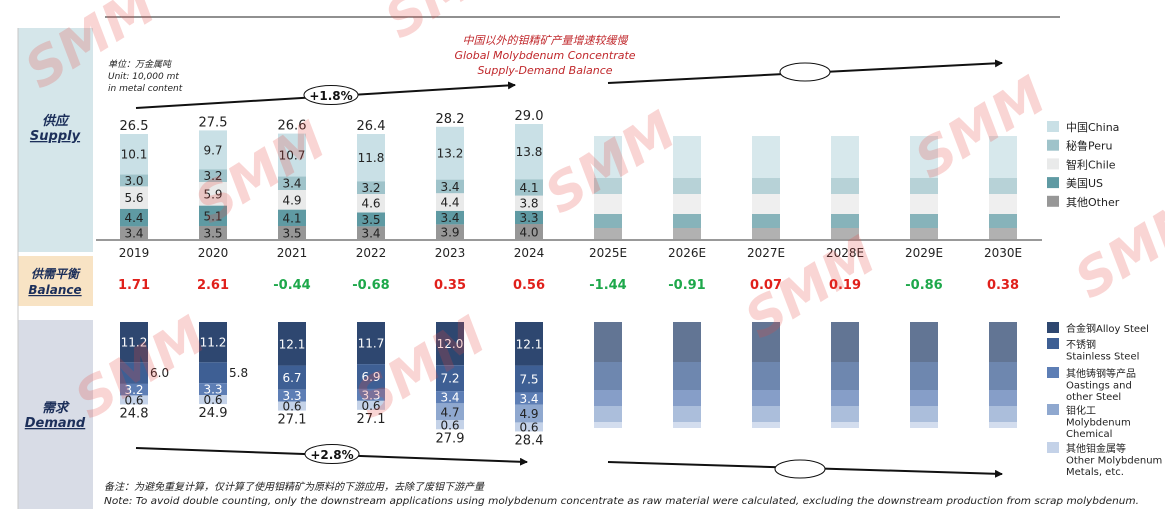  What do you see at coordinates (980, 128) in the screenshot?
I see `watermark-logo: SMM` at bounding box center [980, 128].